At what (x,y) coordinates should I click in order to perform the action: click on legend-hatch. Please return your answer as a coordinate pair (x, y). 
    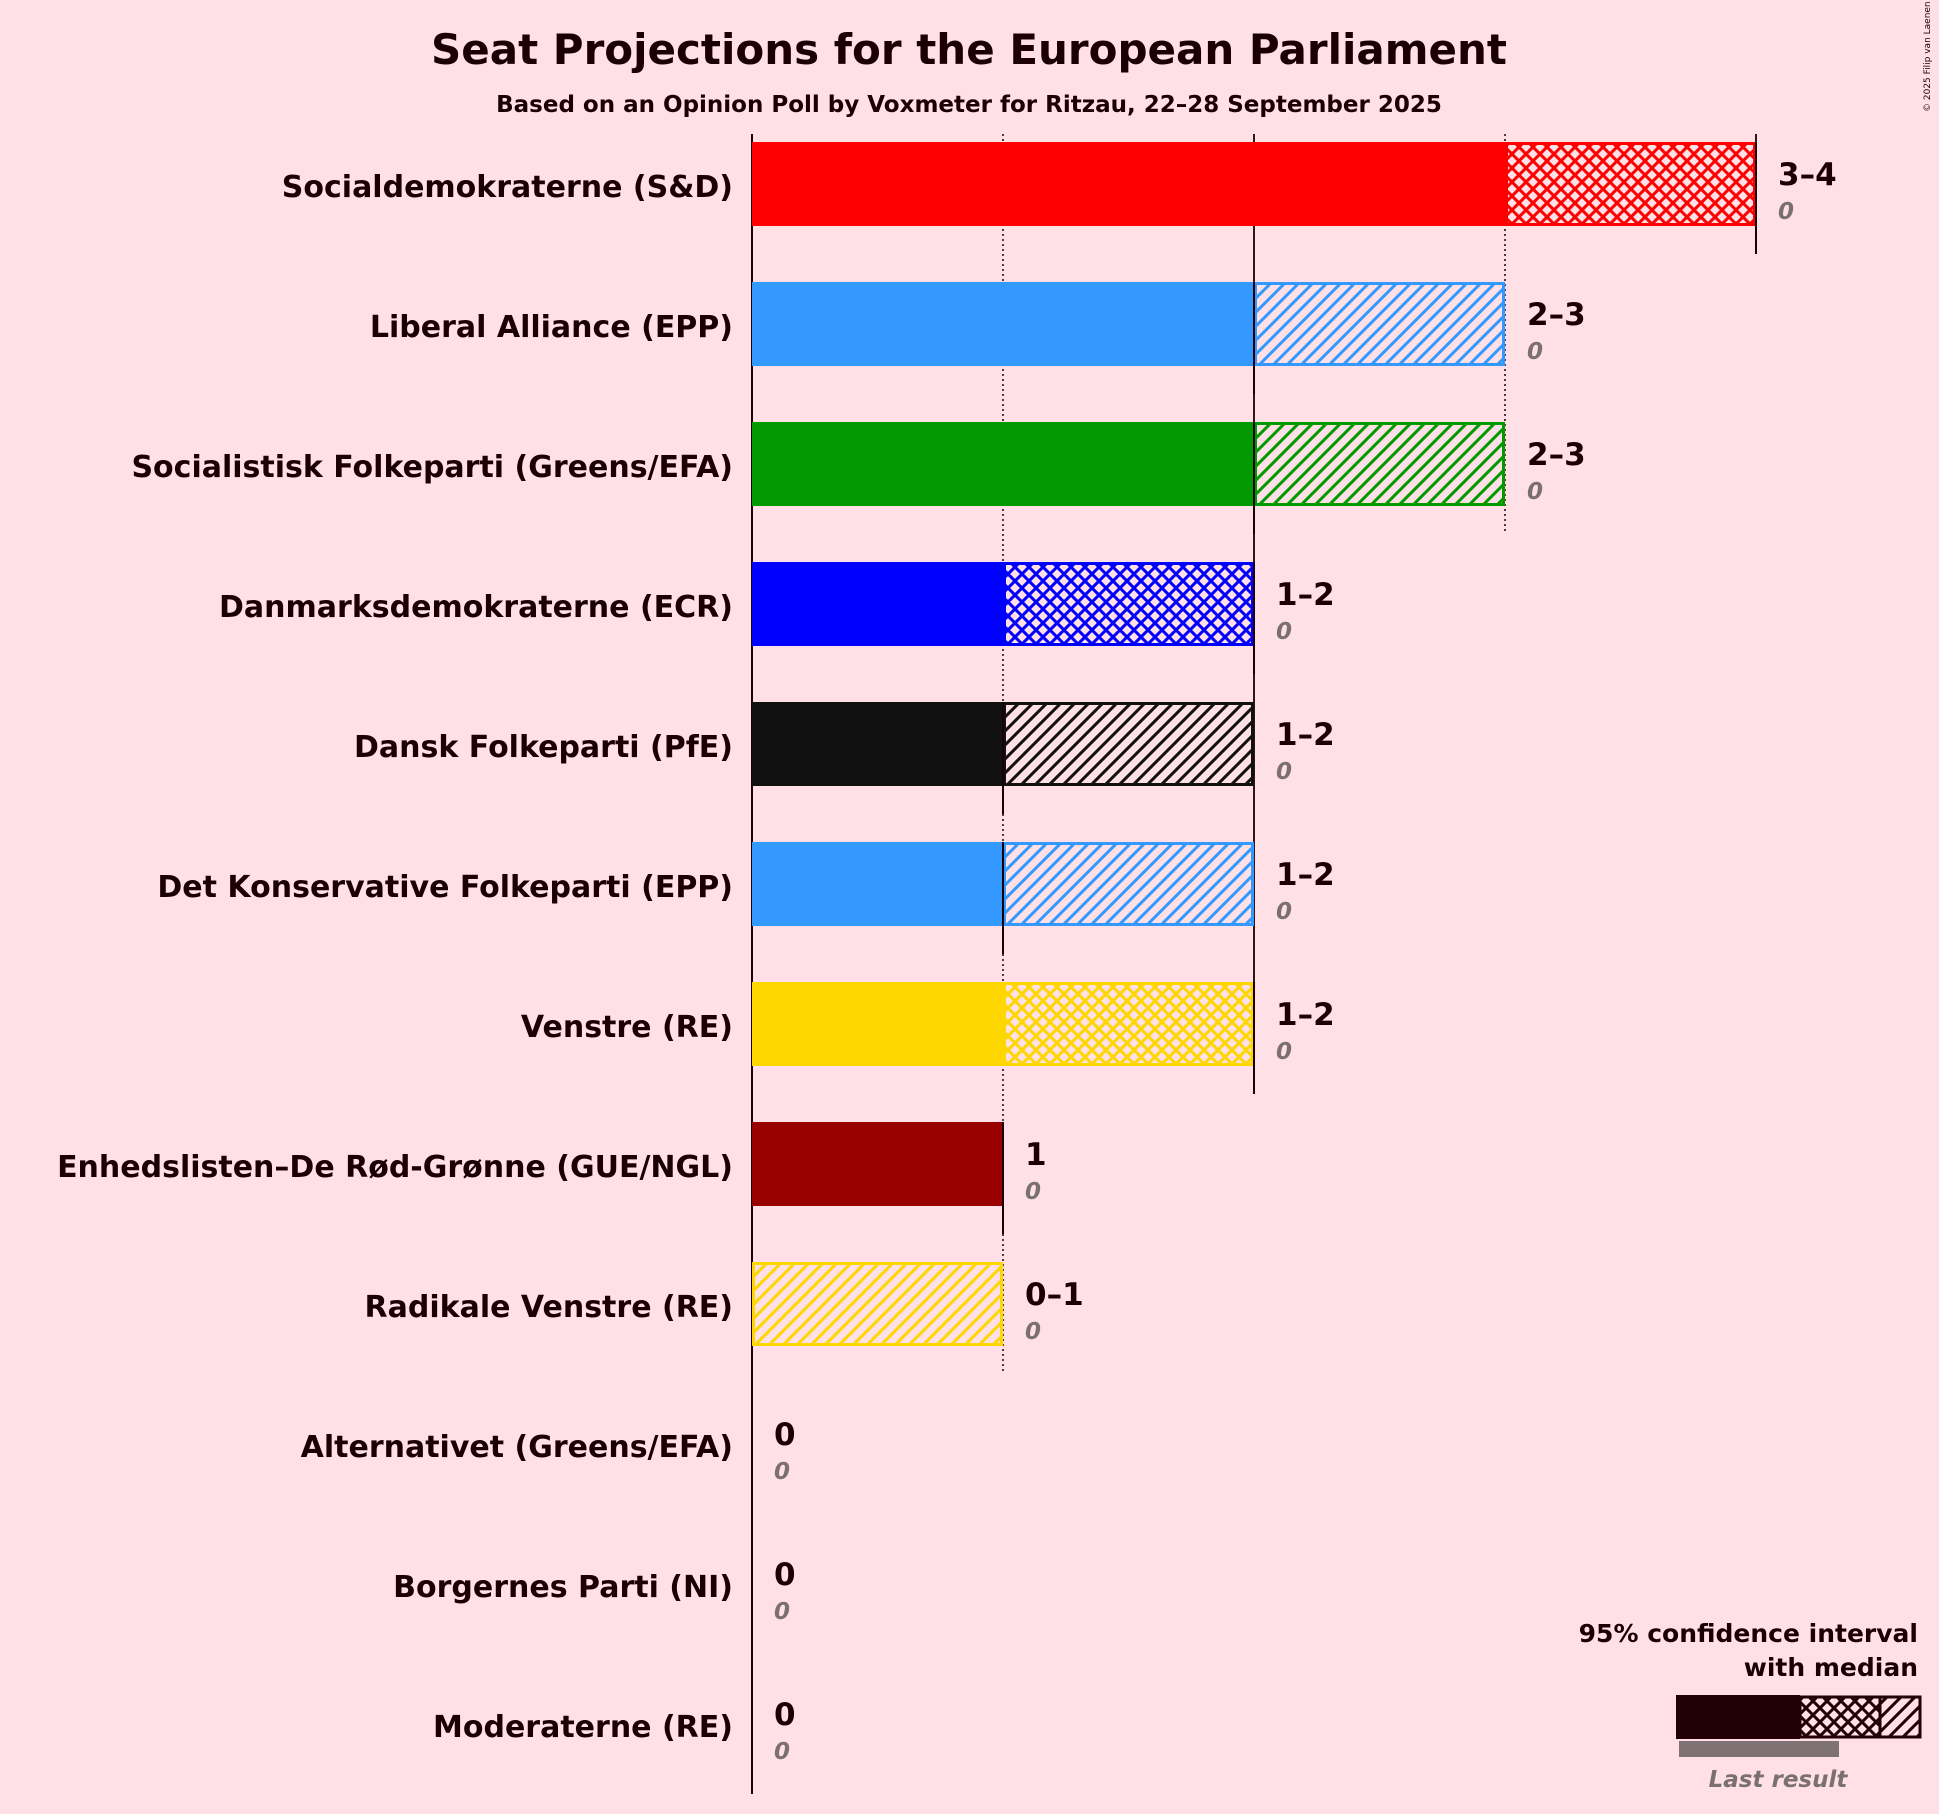
    Looking at the image, I should click on (1900, 1717).